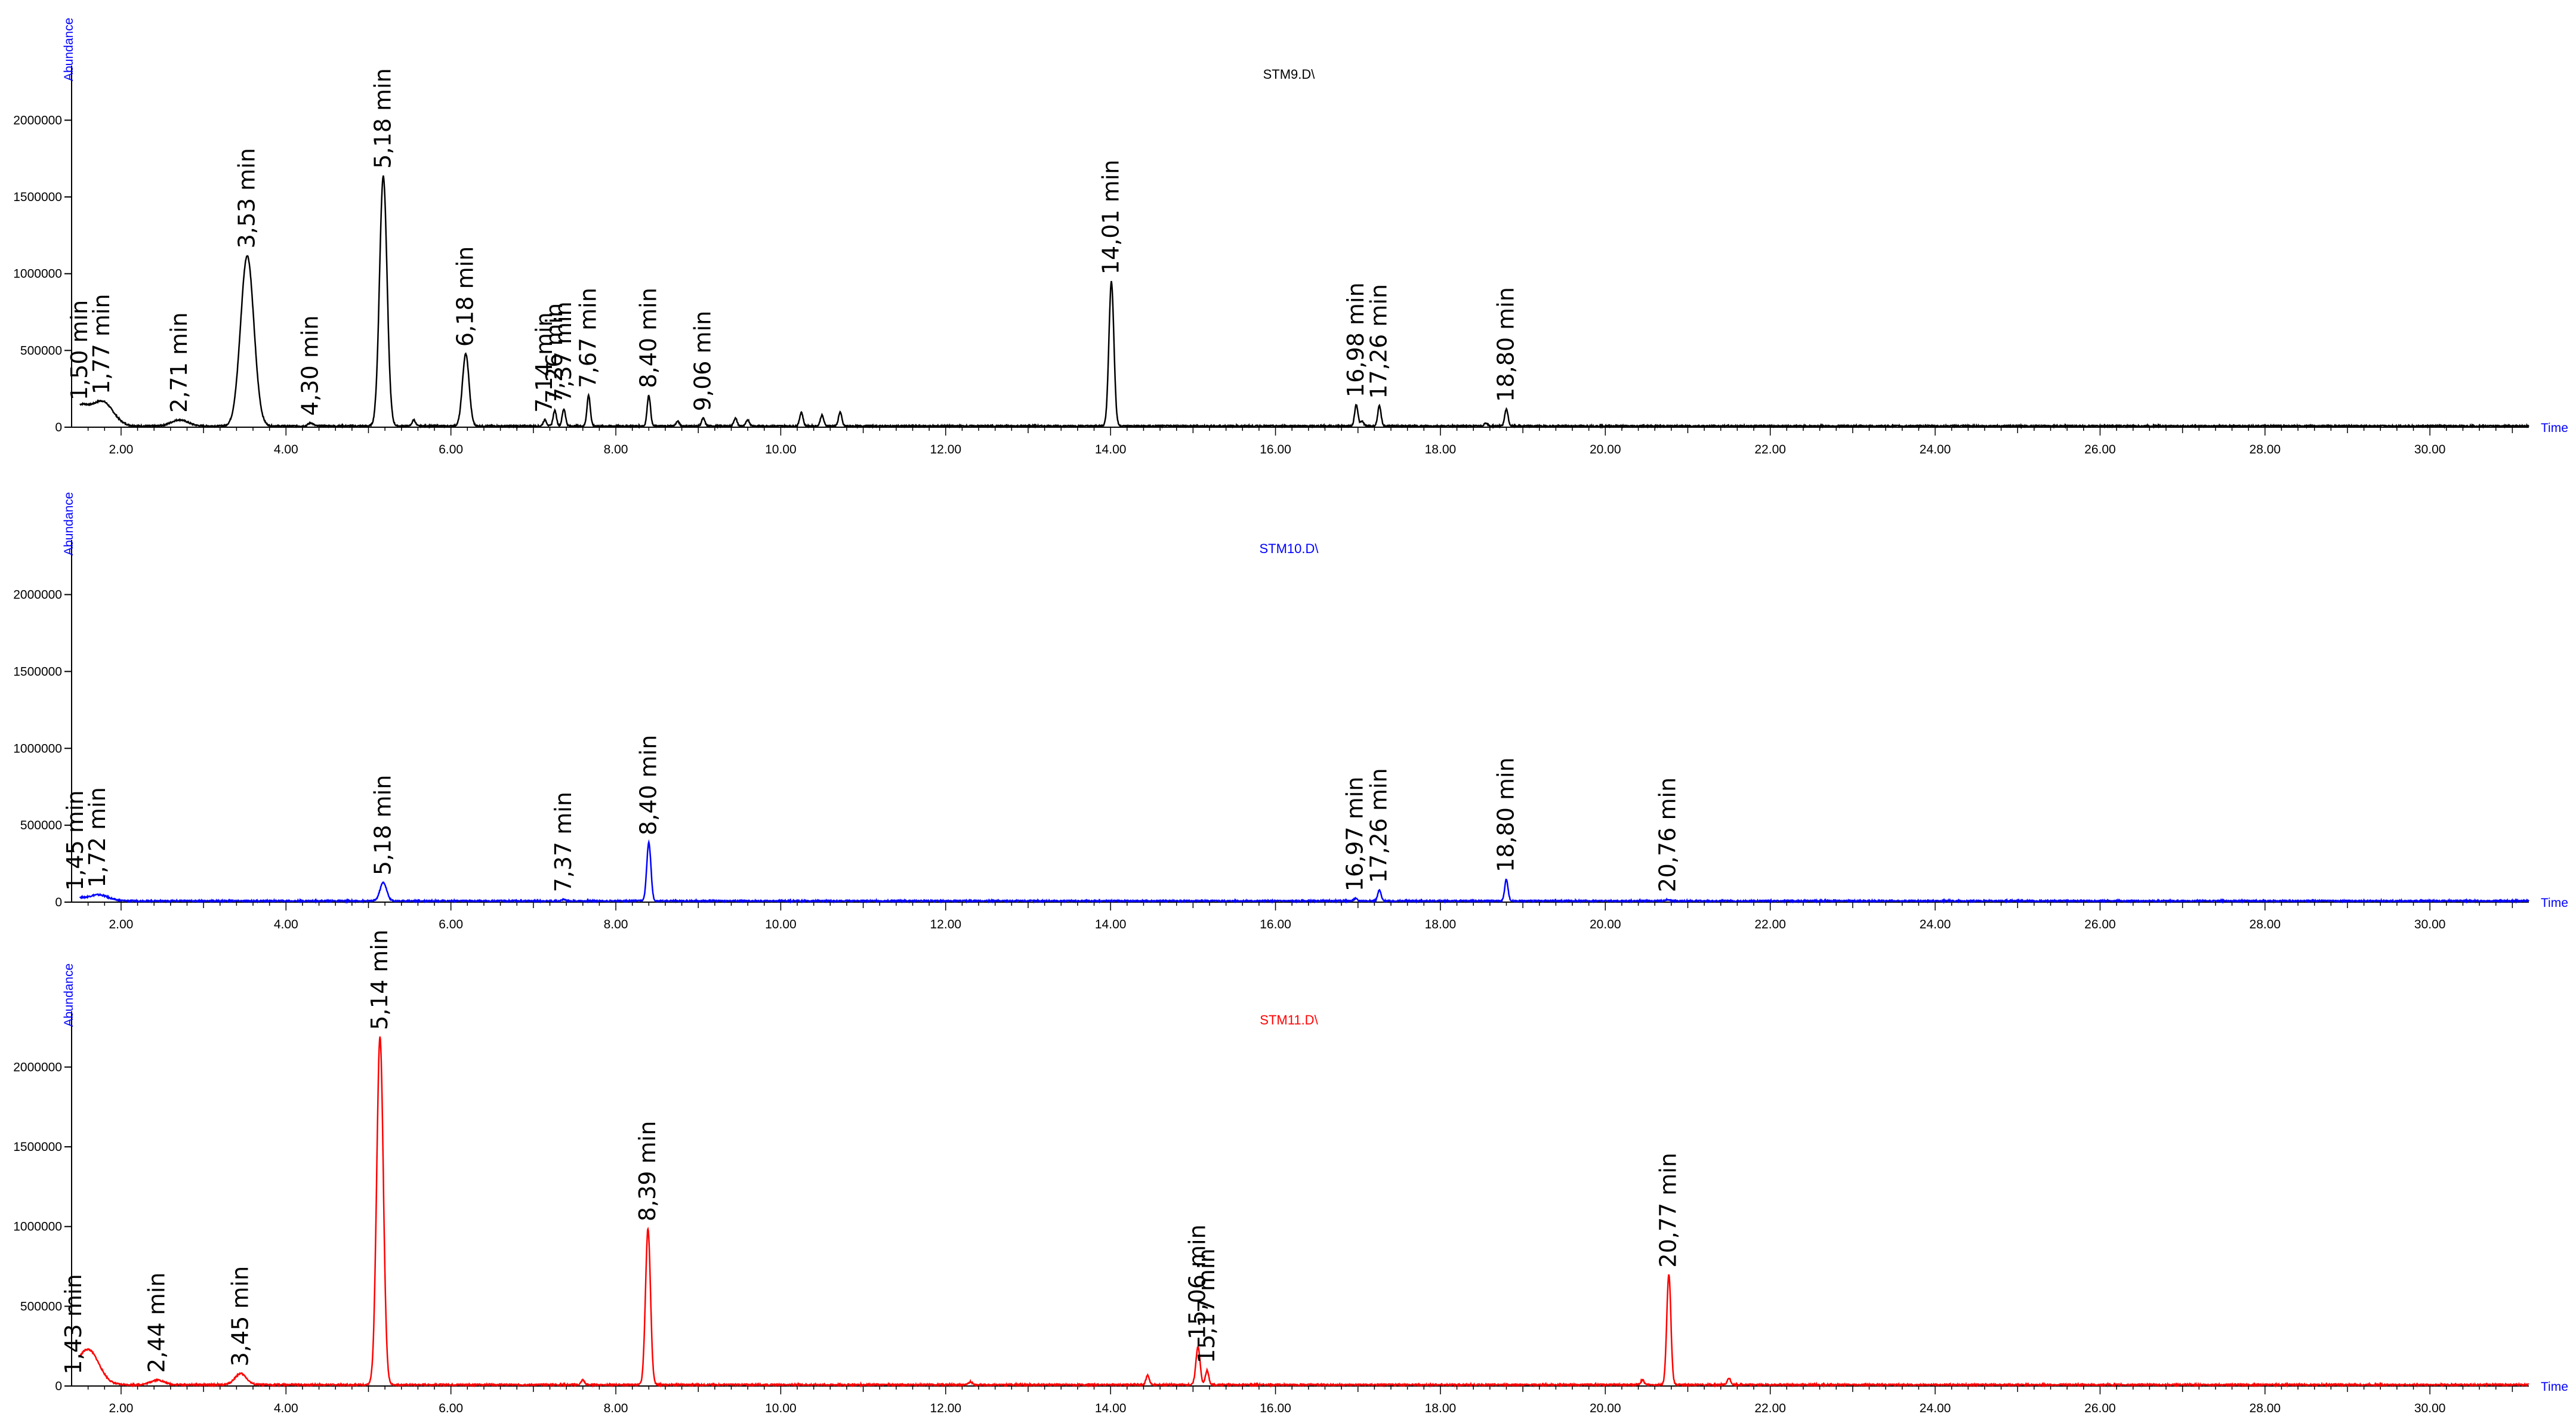 The width and height of the screenshot is (2576, 1423). I want to click on peak-label: 7,14 min, so click(544, 362).